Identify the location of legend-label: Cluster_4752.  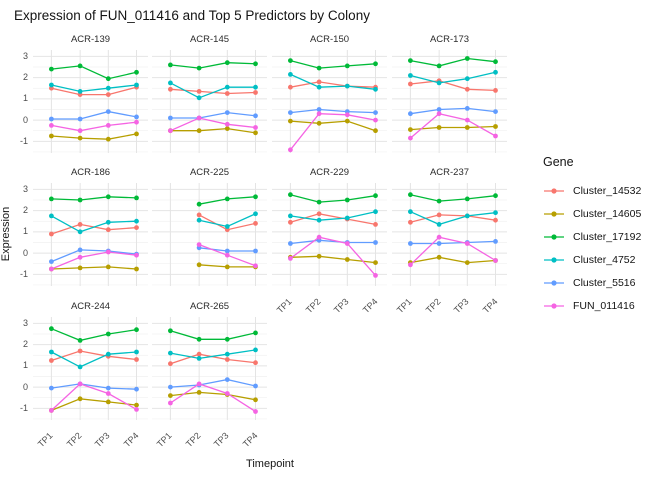
(604, 259).